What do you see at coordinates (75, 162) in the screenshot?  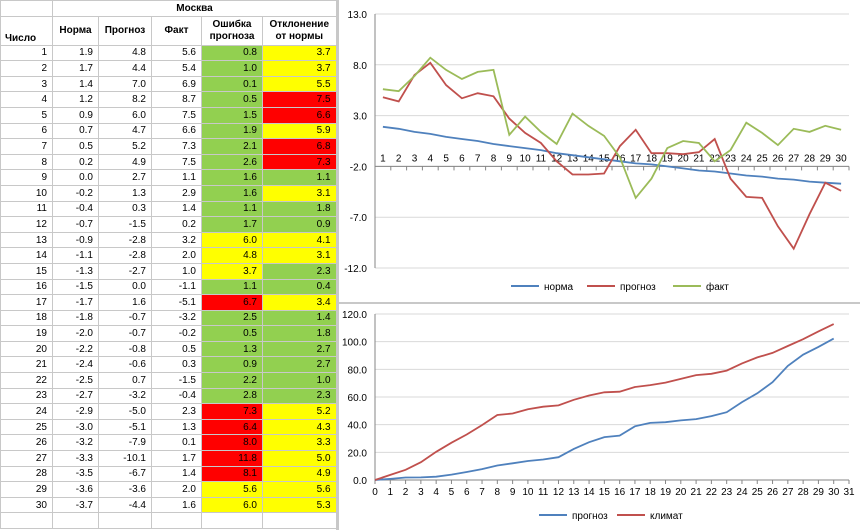 I see `cell-norm: 0.2` at bounding box center [75, 162].